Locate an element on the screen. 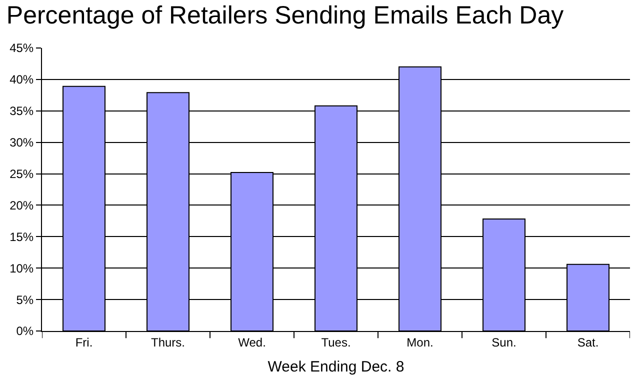 This screenshot has height=391, width=640. x-tick-label: Tues. is located at coordinates (336, 342).